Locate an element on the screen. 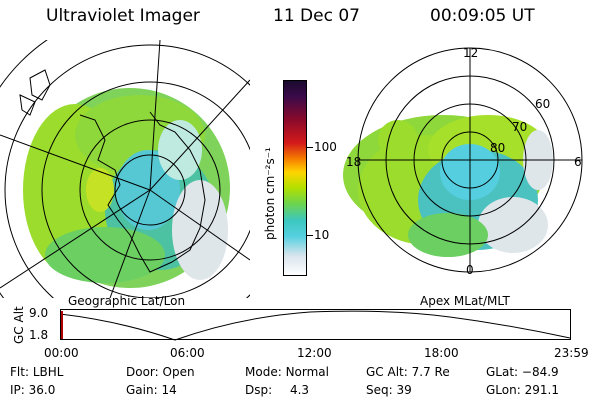 This screenshot has width=600, height=400. gain-label: Gain: is located at coordinates (142, 390).